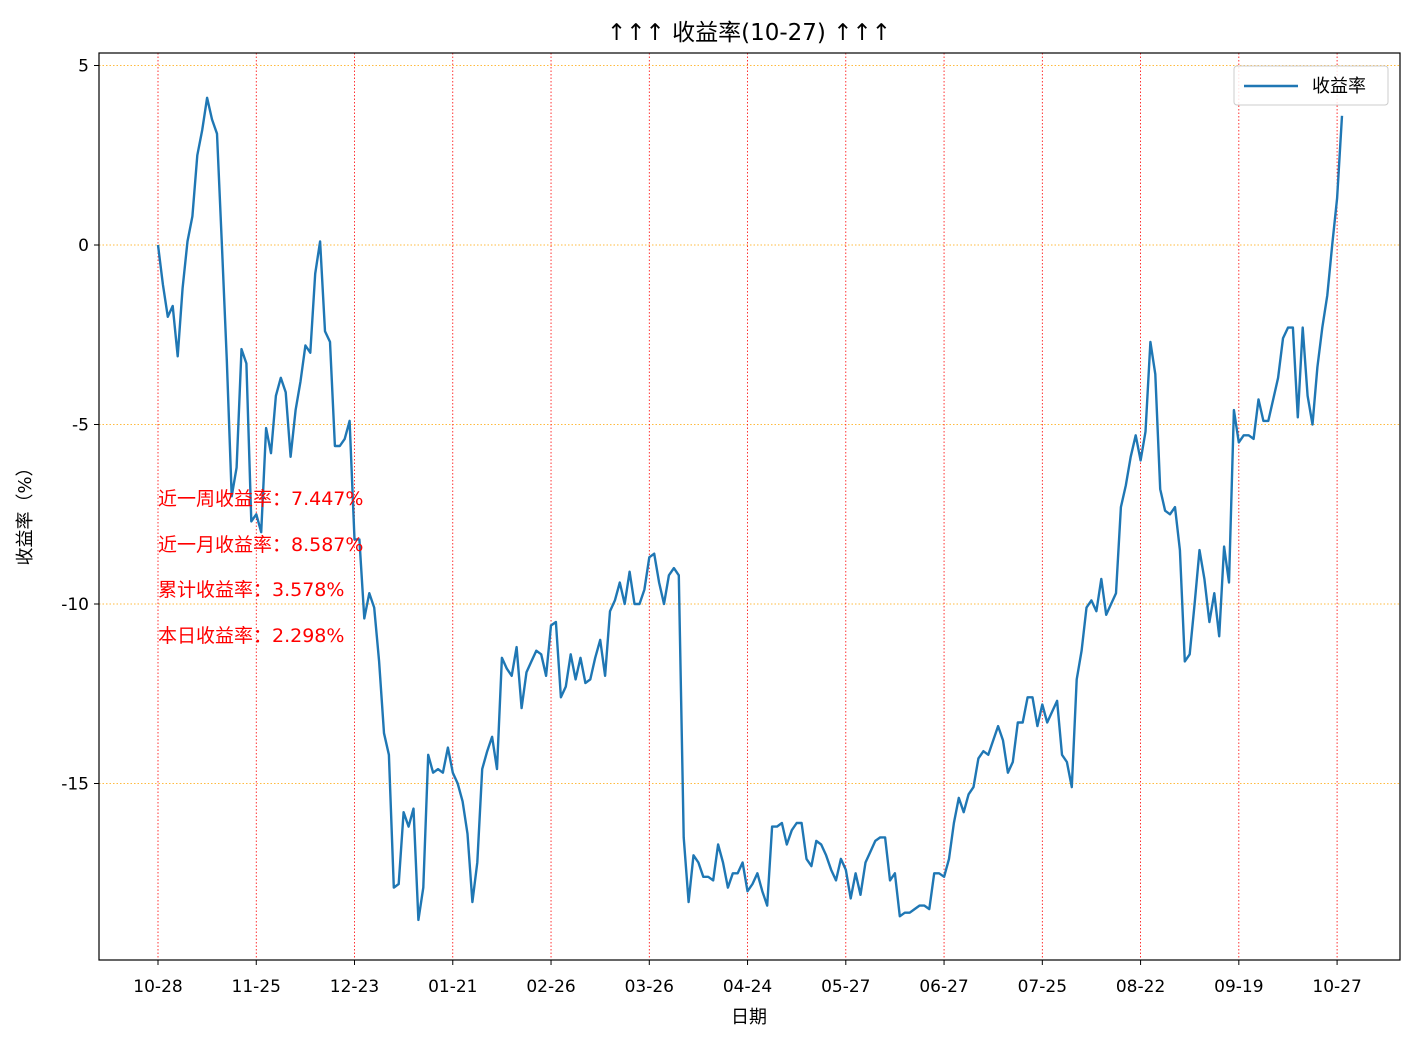 Image resolution: width=1417 pixels, height=1042 pixels. I want to click on x-tick-label: 12-23, so click(354, 987).